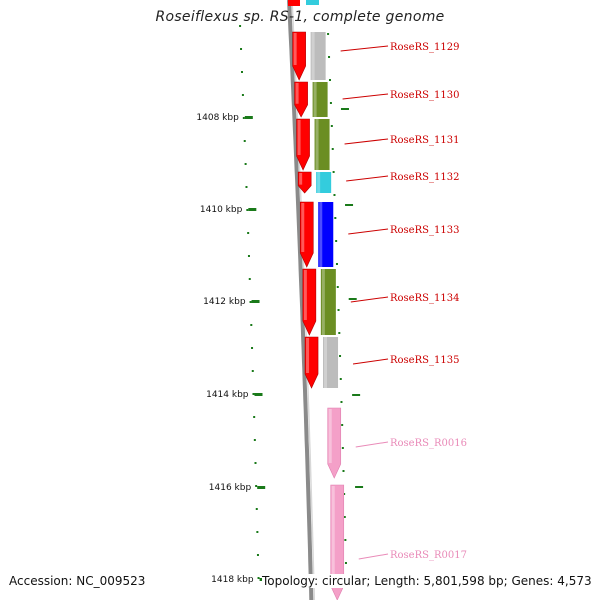  I want to click on gene-label: RoseRS_1130, so click(424, 95).